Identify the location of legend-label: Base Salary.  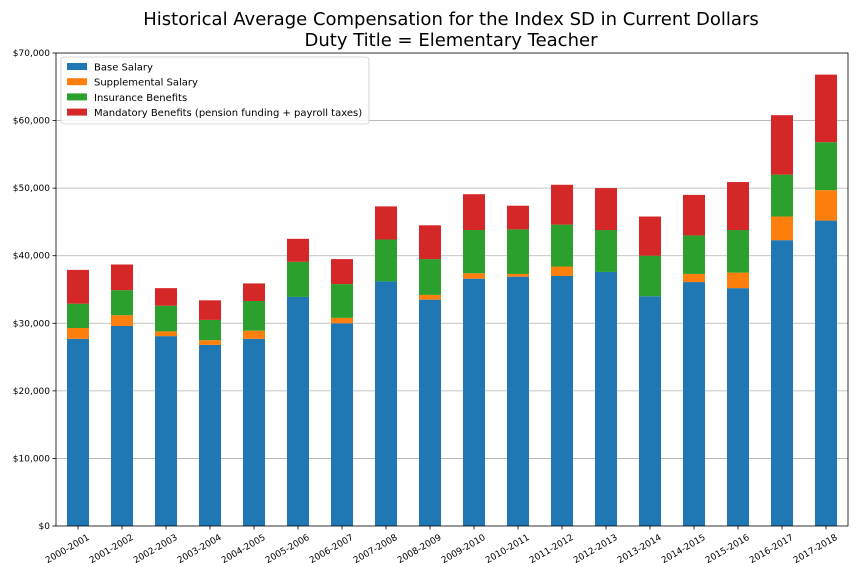
(123, 68).